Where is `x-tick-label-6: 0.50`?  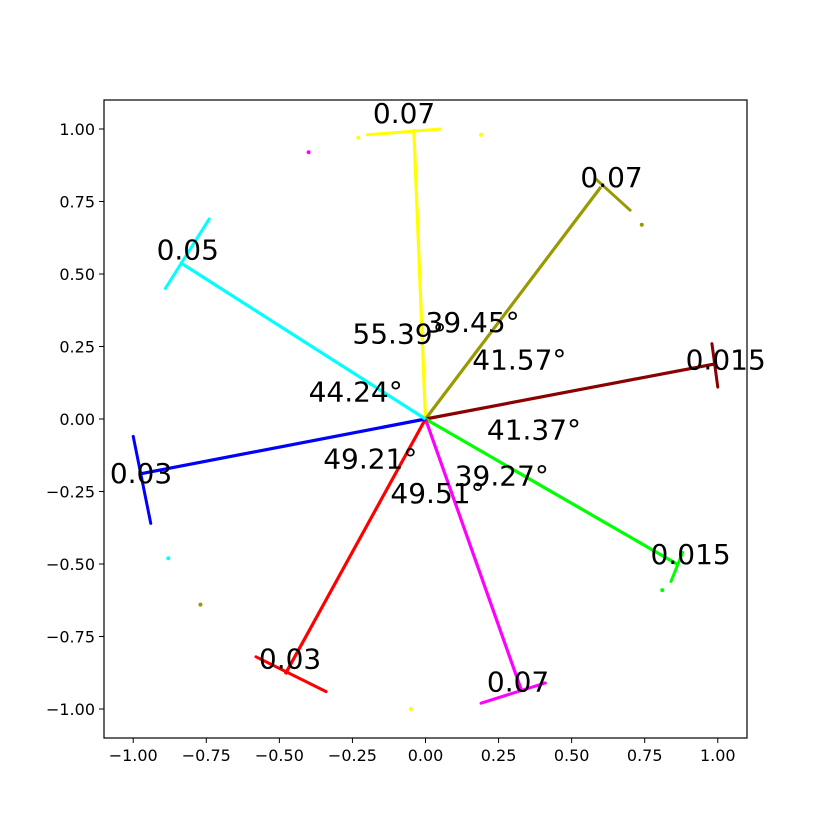 x-tick-label-6: 0.50 is located at coordinates (572, 755).